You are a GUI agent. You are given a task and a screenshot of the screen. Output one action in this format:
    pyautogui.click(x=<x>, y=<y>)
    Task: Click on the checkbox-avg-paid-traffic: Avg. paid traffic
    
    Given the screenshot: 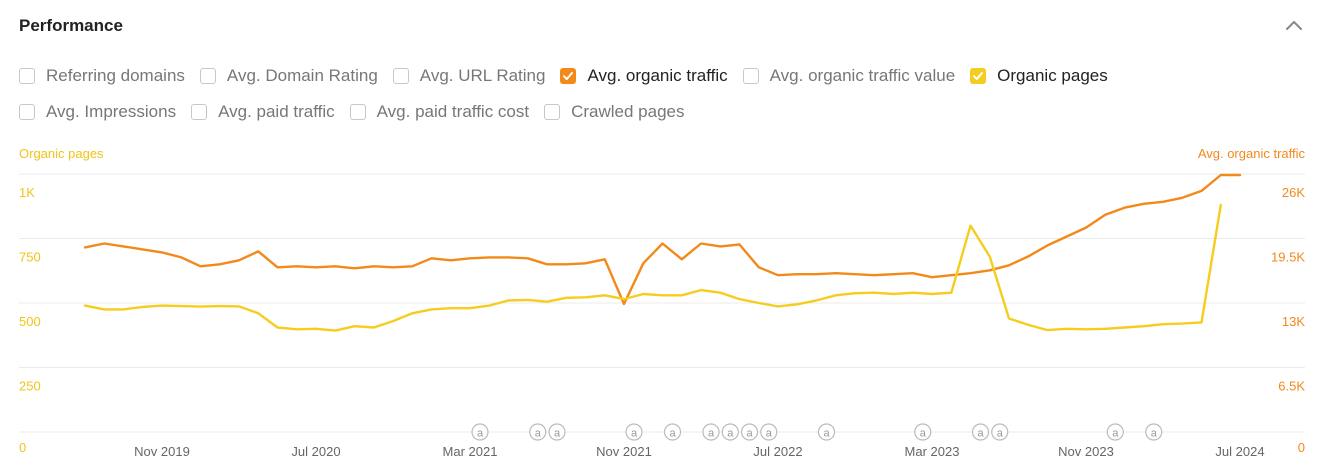 What is the action you would take?
    pyautogui.click(x=263, y=112)
    